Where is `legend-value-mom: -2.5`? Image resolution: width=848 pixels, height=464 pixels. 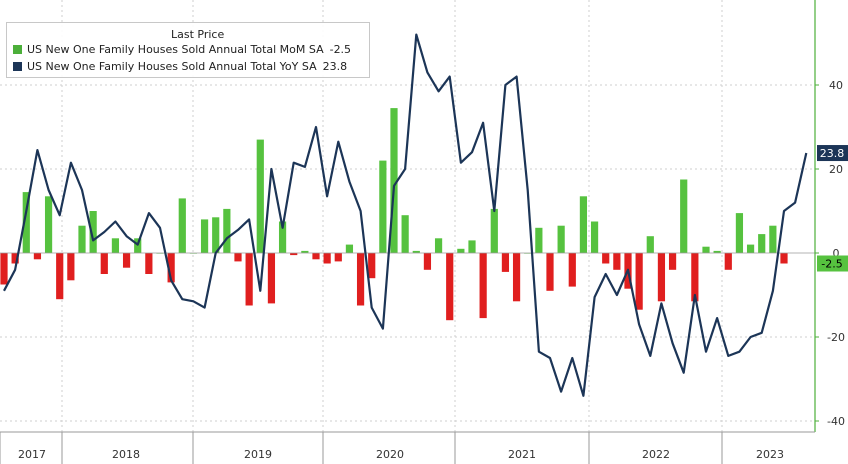 legend-value-mom: -2.5 is located at coordinates (340, 49).